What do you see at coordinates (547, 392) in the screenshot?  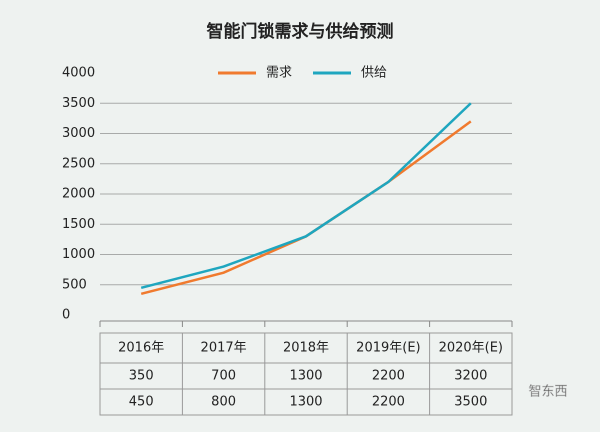 I see `watermark: 智东西` at bounding box center [547, 392].